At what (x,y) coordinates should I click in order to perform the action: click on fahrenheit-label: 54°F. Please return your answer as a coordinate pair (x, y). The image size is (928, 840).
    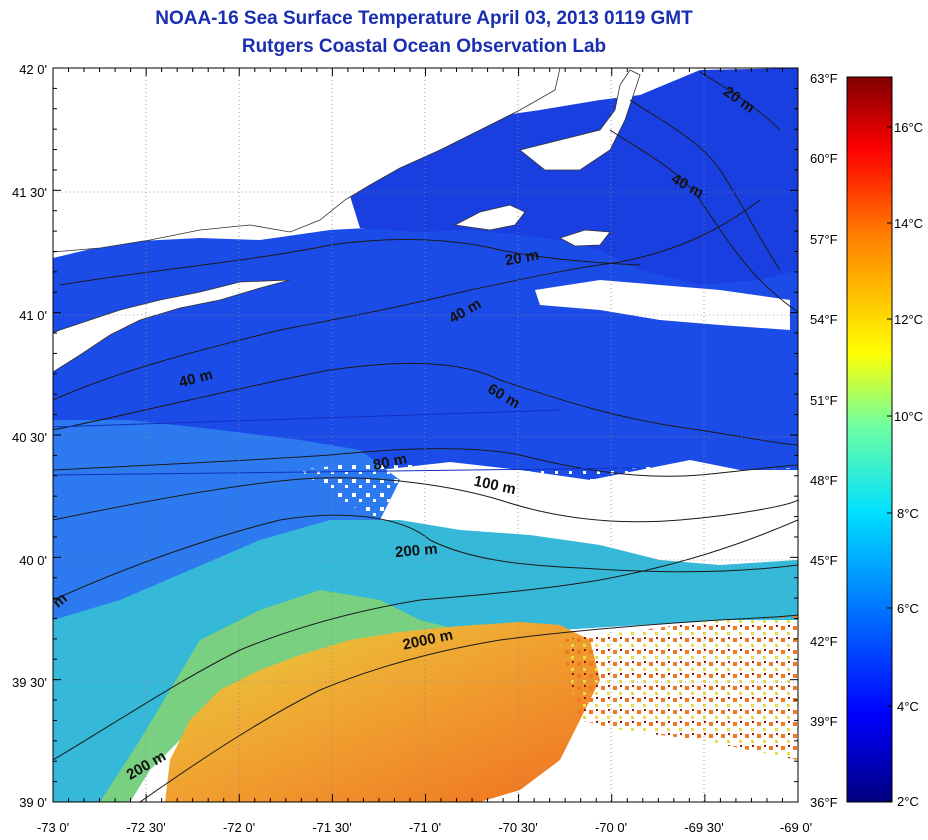
    Looking at the image, I should click on (824, 319).